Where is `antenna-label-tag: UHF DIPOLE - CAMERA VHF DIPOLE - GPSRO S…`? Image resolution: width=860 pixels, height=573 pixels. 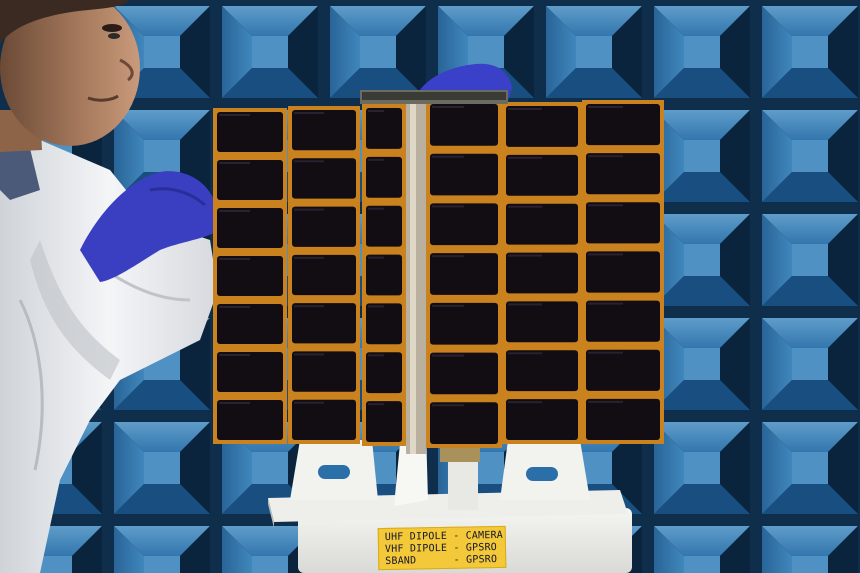 antenna-label-tag: UHF DIPOLE - CAMERA VHF DIPOLE - GPSRO S… is located at coordinates (442, 548).